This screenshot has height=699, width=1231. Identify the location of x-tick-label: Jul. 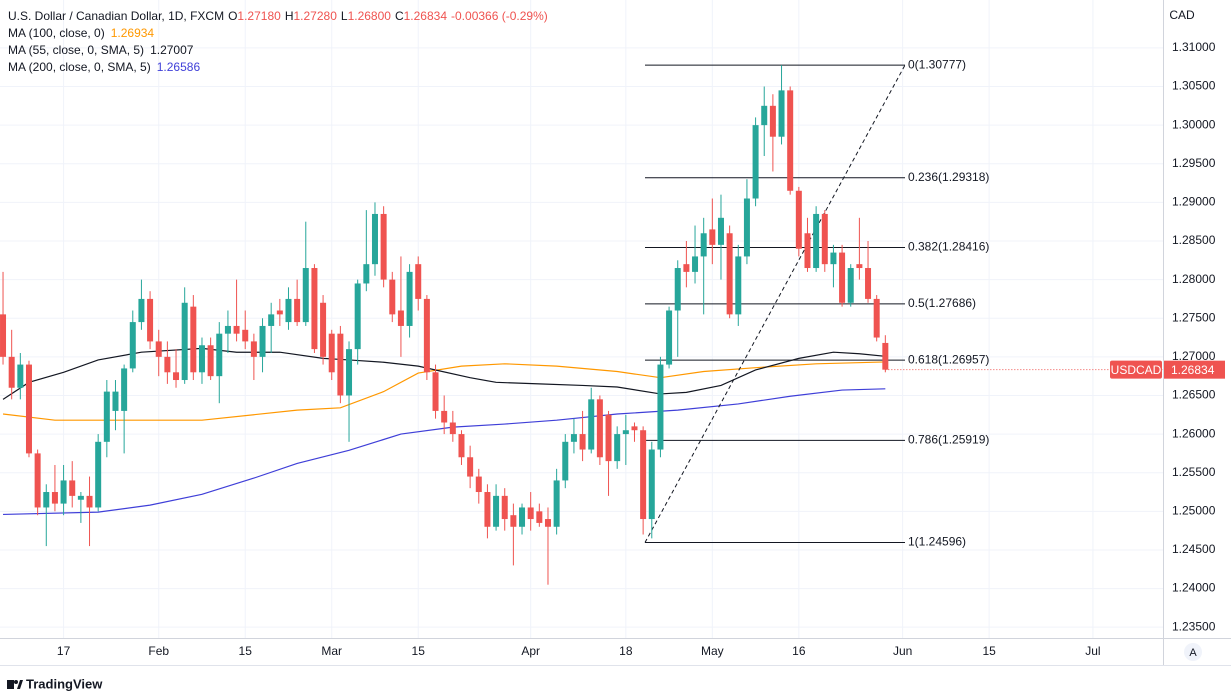
(1092, 651).